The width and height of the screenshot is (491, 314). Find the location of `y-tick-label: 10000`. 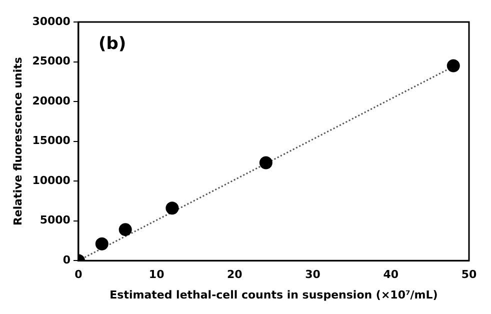

y-tick-label: 10000 is located at coordinates (51, 180).